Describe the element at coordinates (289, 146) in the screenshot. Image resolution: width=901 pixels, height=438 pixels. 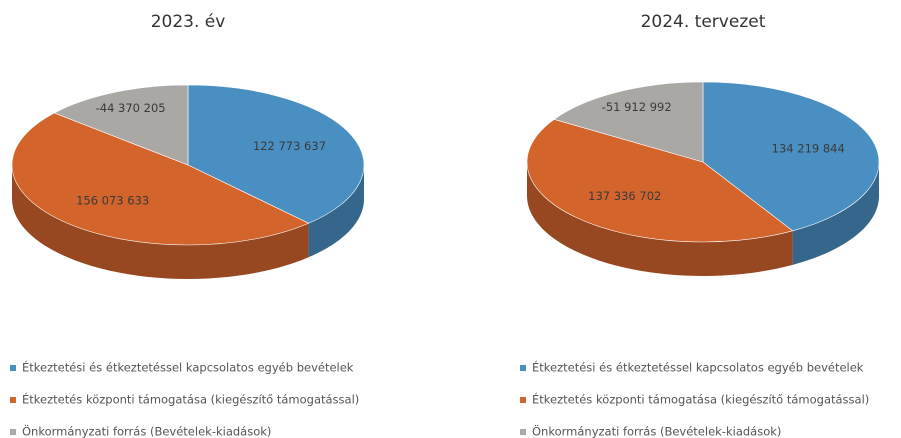
I see `value-label: 122 773 637` at that location.